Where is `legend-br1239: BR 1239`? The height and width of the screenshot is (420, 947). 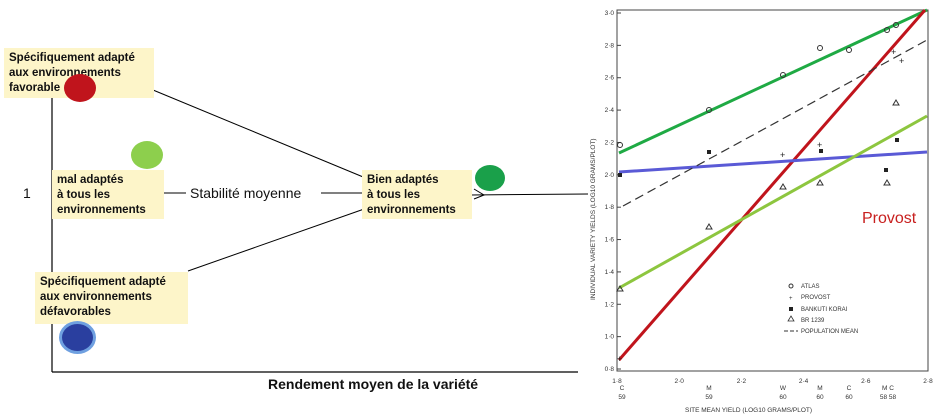
legend-br1239: BR 1239 is located at coordinates (813, 321).